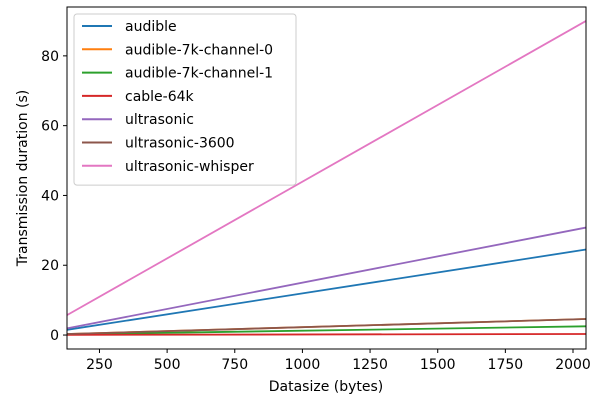 The height and width of the screenshot is (397, 600). Describe the element at coordinates (160, 97) in the screenshot. I see `legend-label: cable-64k` at that location.